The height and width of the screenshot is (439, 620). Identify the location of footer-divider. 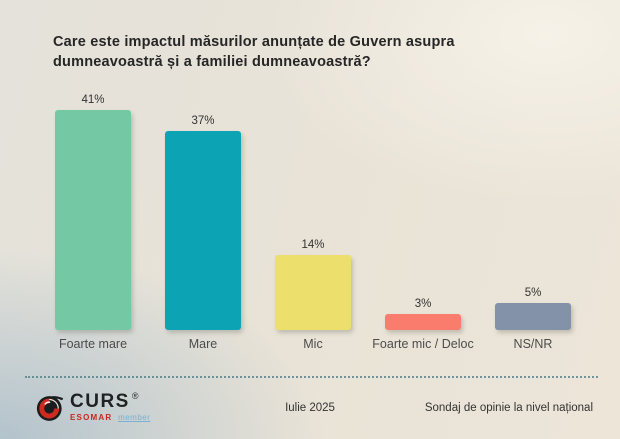
(311, 377).